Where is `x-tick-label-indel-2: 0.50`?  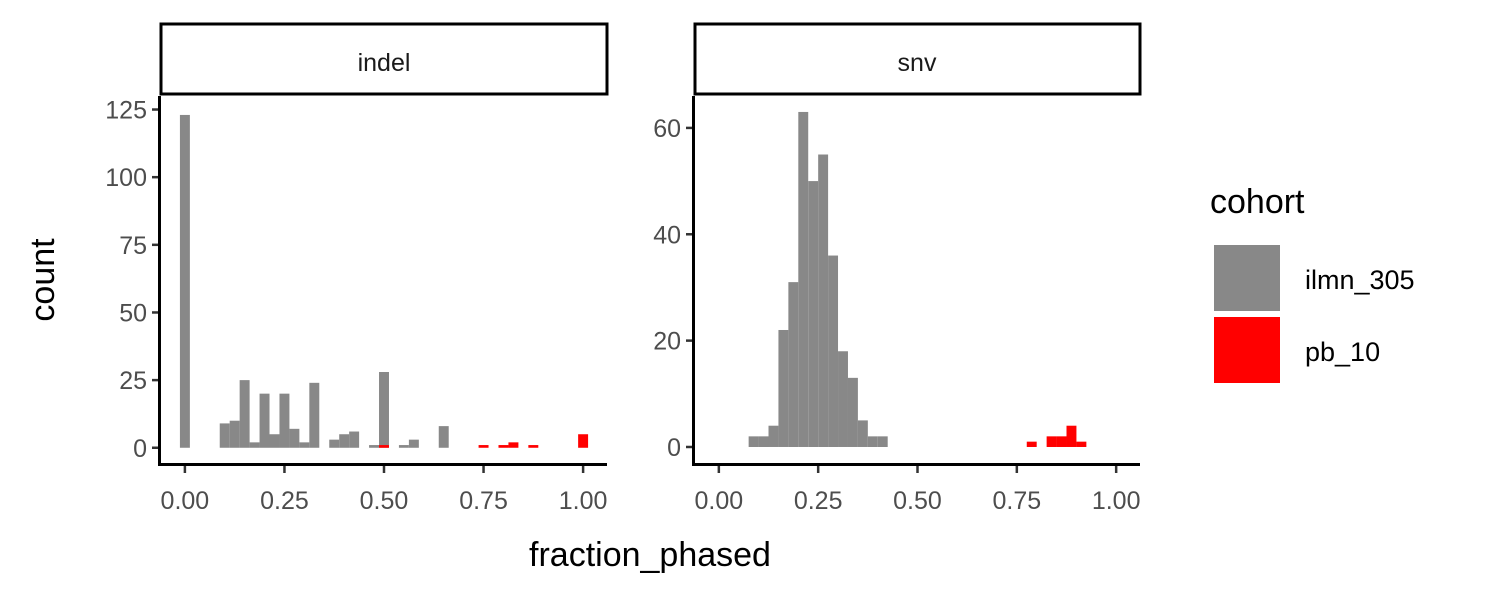
x-tick-label-indel-2: 0.50 is located at coordinates (384, 501).